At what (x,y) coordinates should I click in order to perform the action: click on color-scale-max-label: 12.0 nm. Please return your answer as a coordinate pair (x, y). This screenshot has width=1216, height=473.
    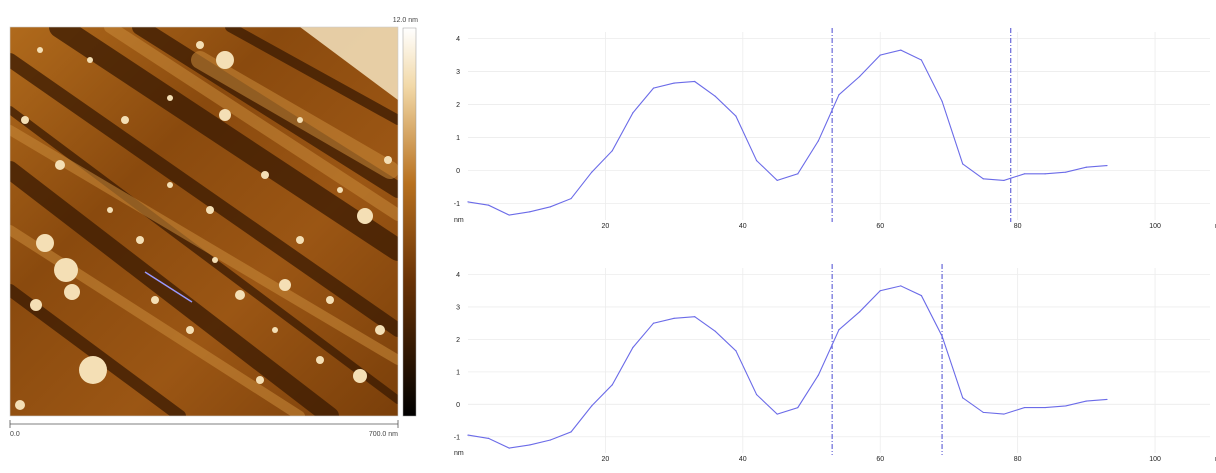
    Looking at the image, I should click on (405, 20).